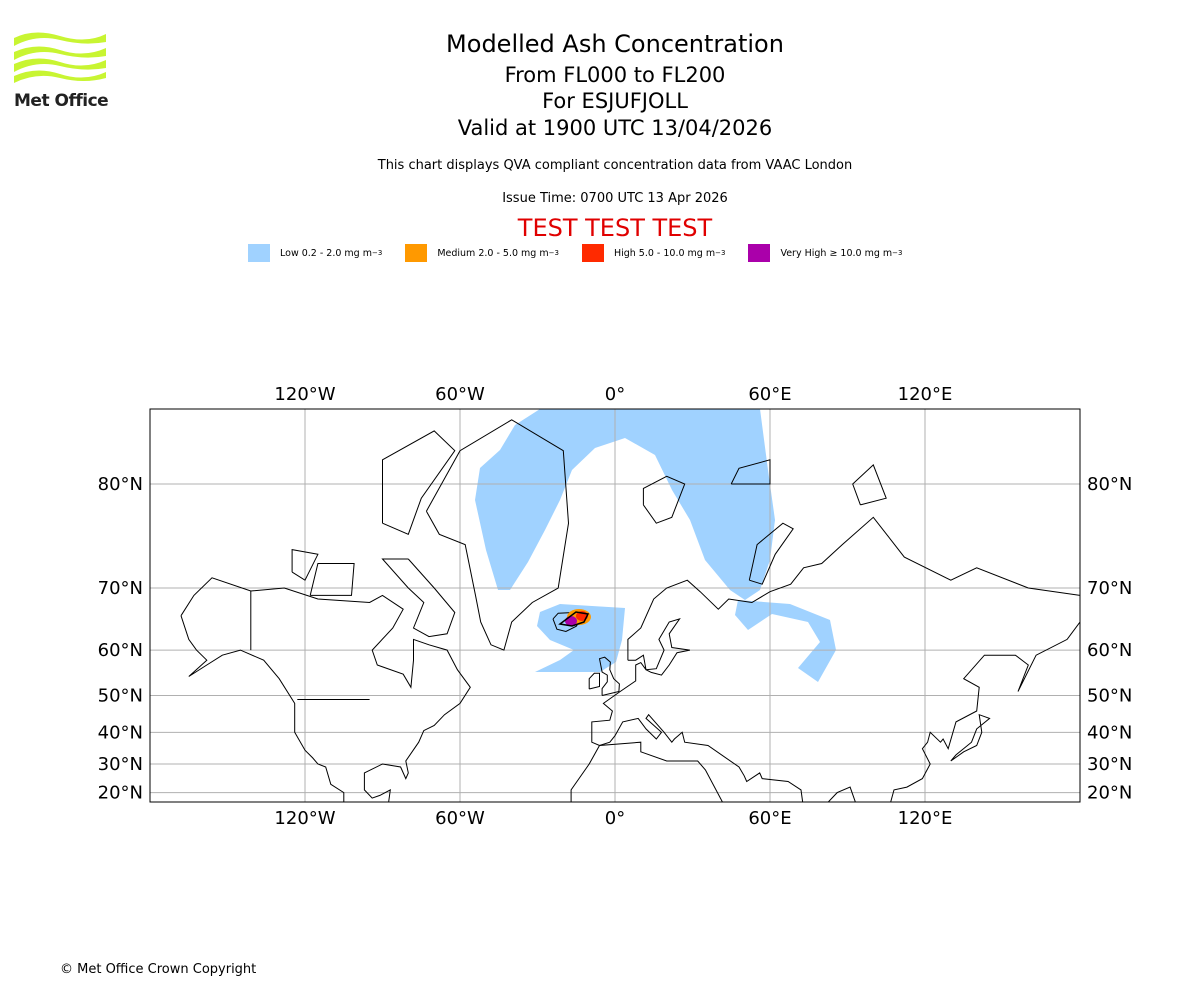 The width and height of the screenshot is (1200, 1000). Describe the element at coordinates (158, 969) in the screenshot. I see `copyright: © Met Office Crown Copyright` at that location.